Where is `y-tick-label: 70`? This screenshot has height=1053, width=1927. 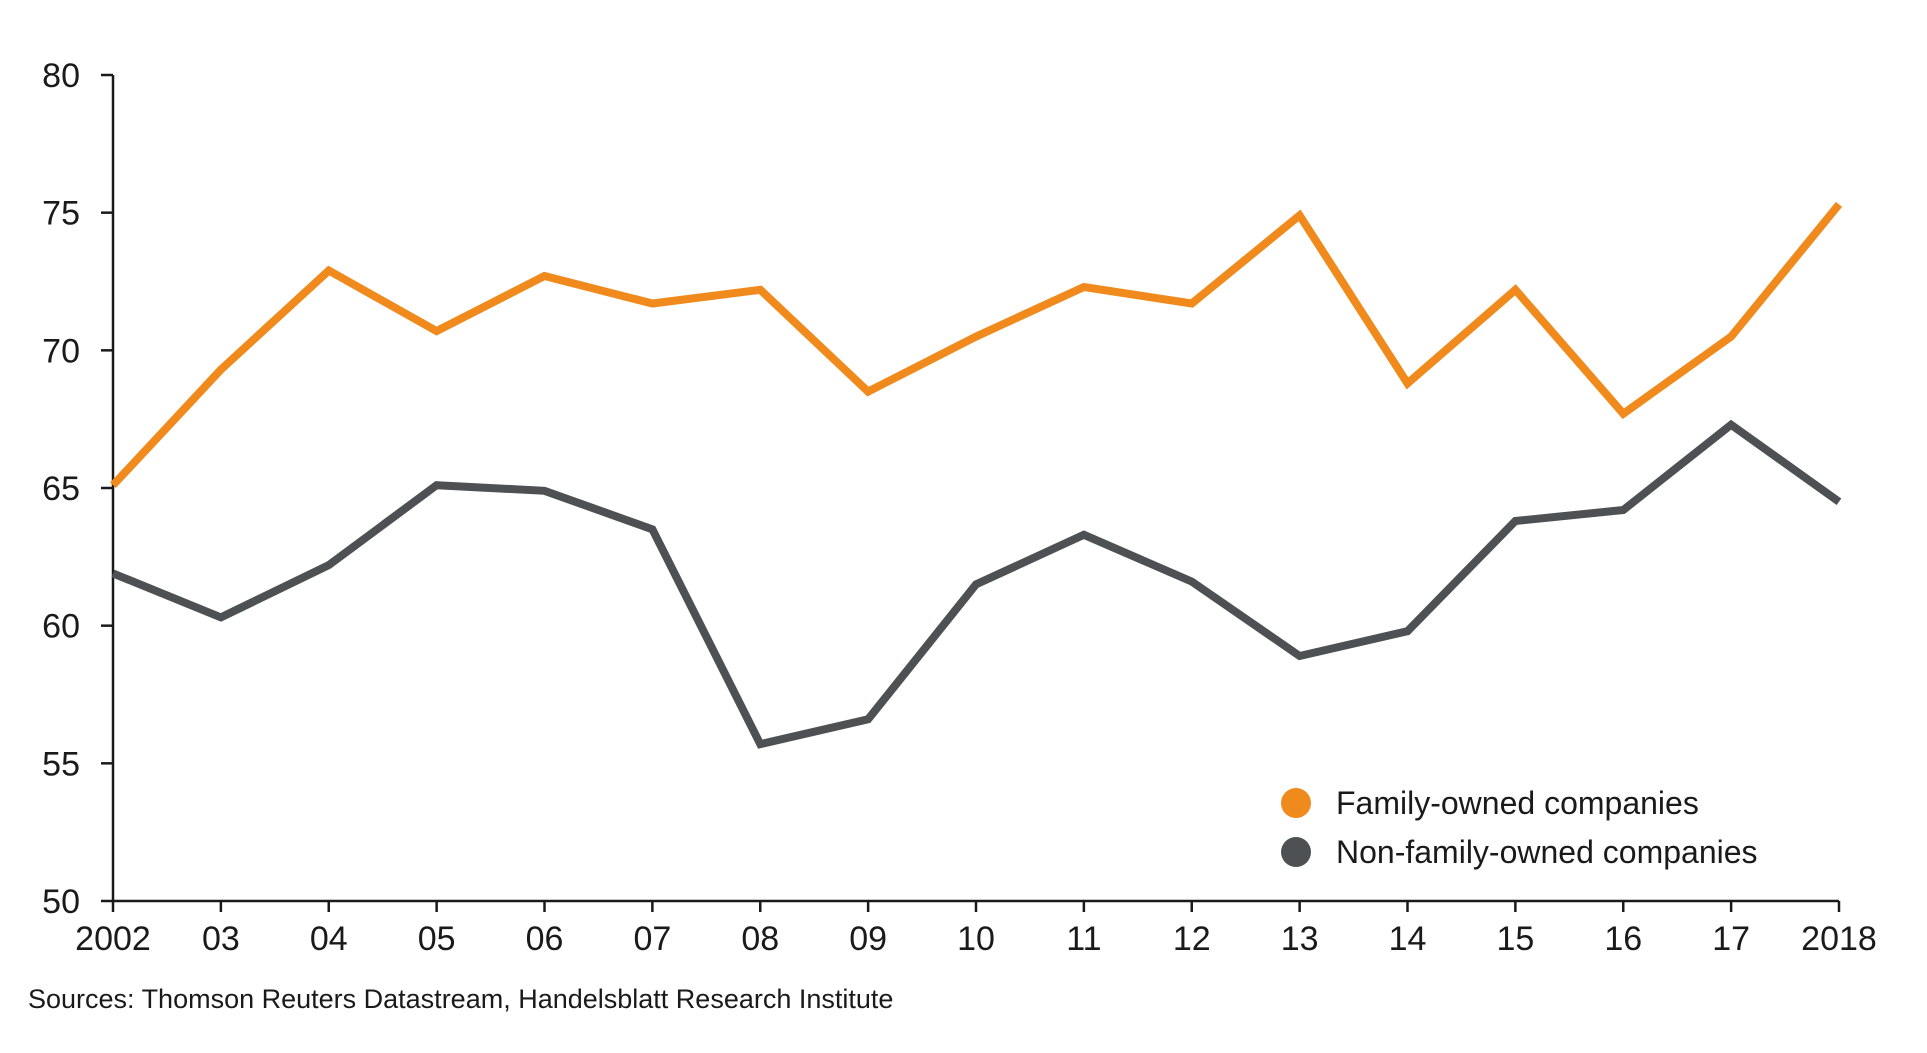 y-tick-label: 70 is located at coordinates (61, 351).